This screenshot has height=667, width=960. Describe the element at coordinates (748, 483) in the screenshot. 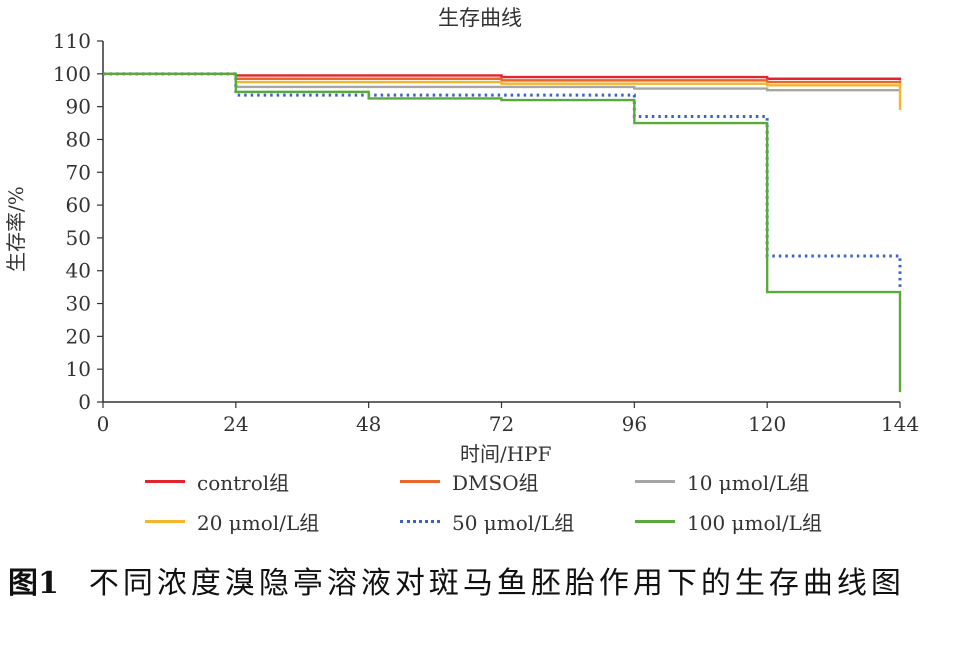

I see `legend-label: 10 μmol/L组` at that location.